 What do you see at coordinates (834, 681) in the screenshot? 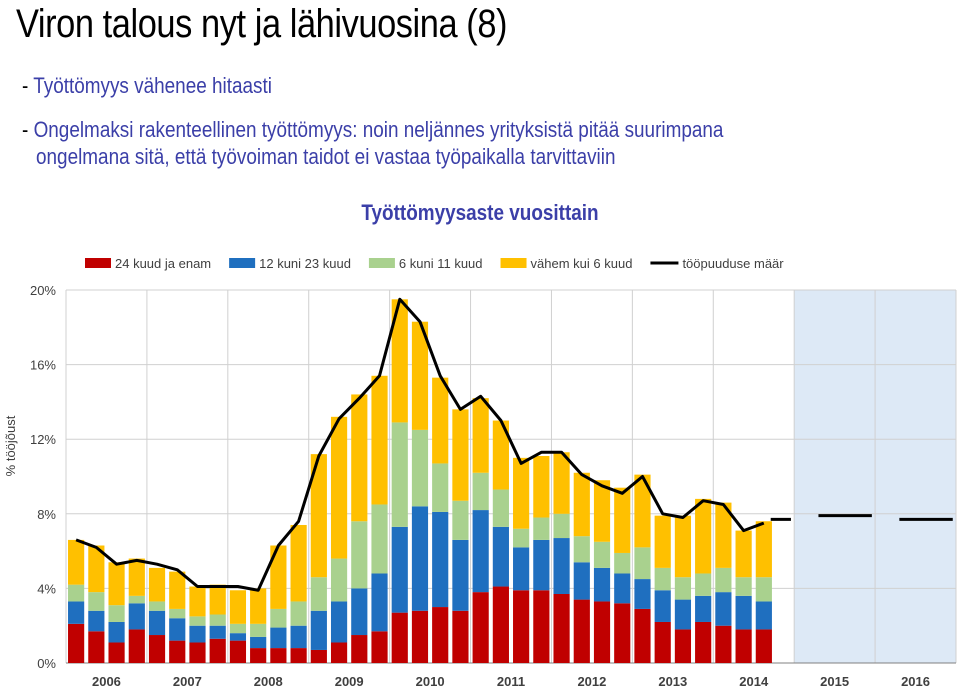
I see `x-tick-label: 2015` at bounding box center [834, 681].